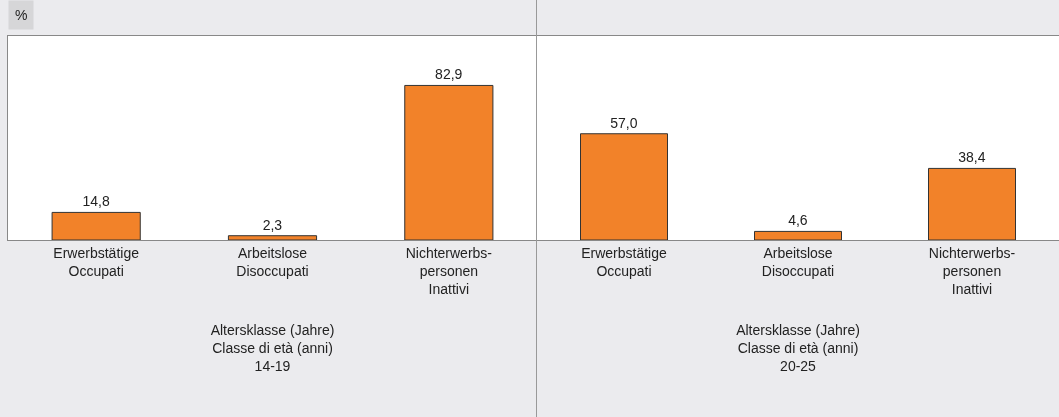 This screenshot has width=1059, height=417. I want to click on data-label: 2,3, so click(272, 224).